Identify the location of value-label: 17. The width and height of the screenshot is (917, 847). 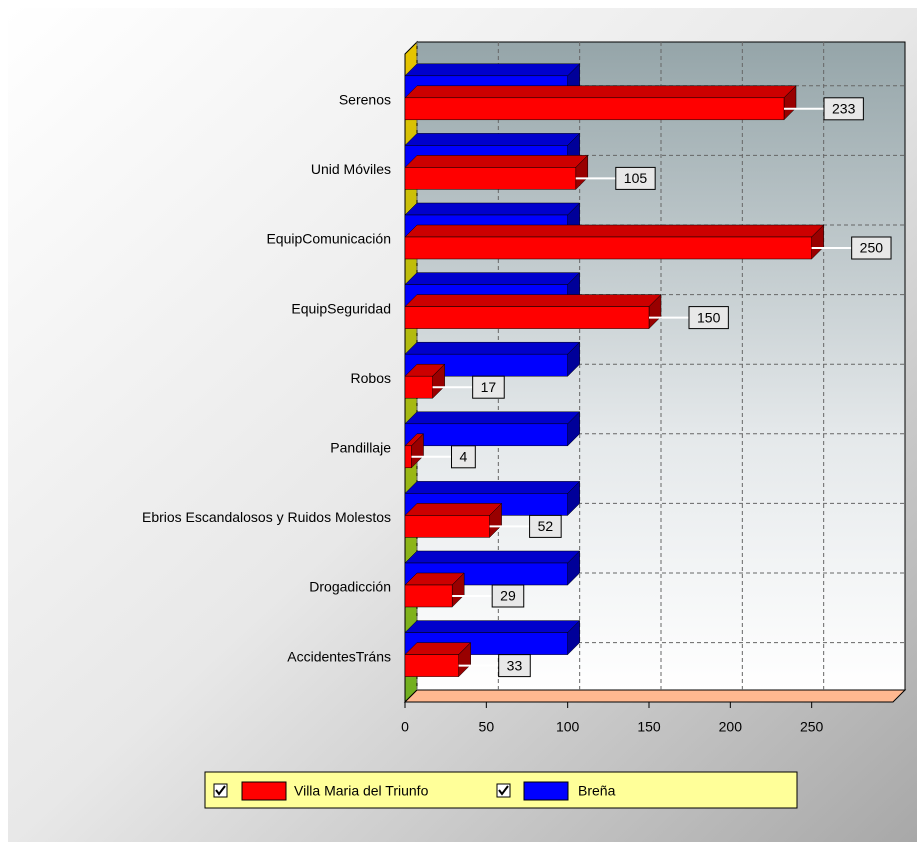
(489, 387).